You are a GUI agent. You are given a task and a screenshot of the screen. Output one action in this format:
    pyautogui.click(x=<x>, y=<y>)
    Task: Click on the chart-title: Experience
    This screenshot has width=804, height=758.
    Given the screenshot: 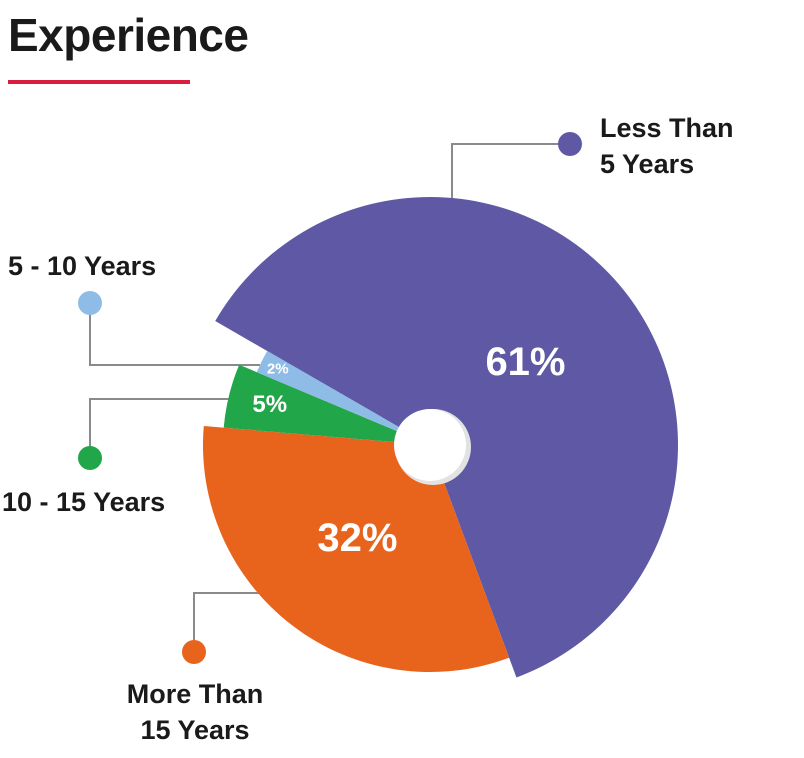 What is the action you would take?
    pyautogui.click(x=128, y=35)
    